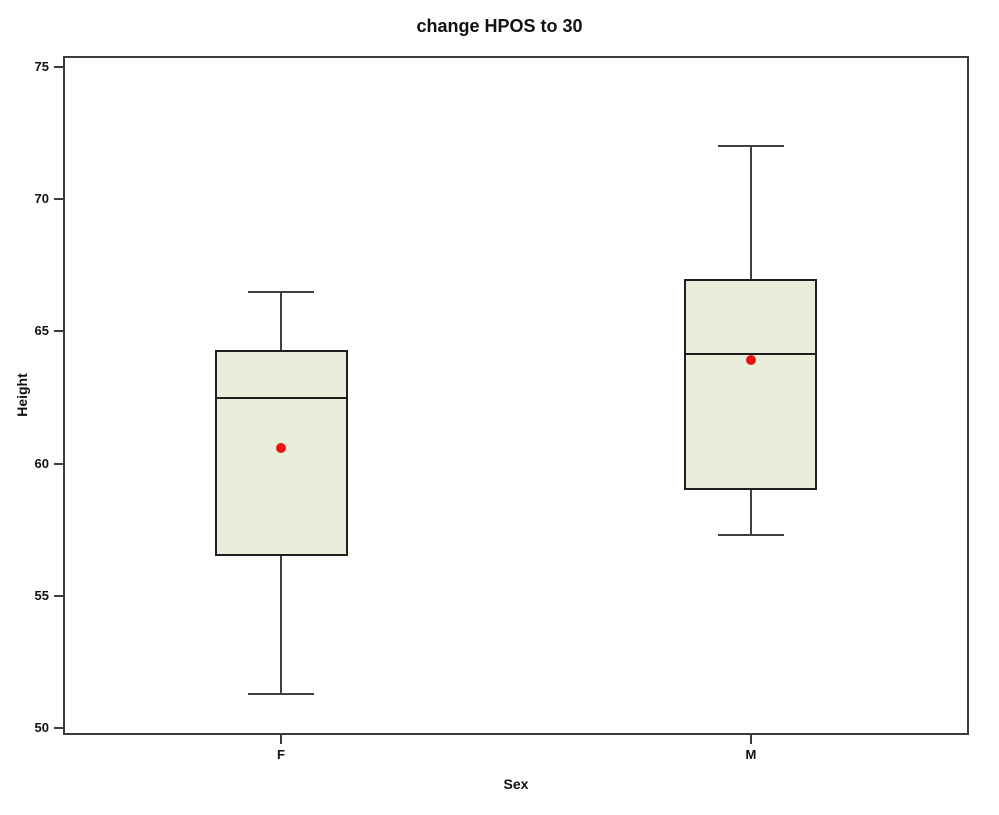 This screenshot has height=815, width=999. I want to click on median-line-M, so click(751, 353).